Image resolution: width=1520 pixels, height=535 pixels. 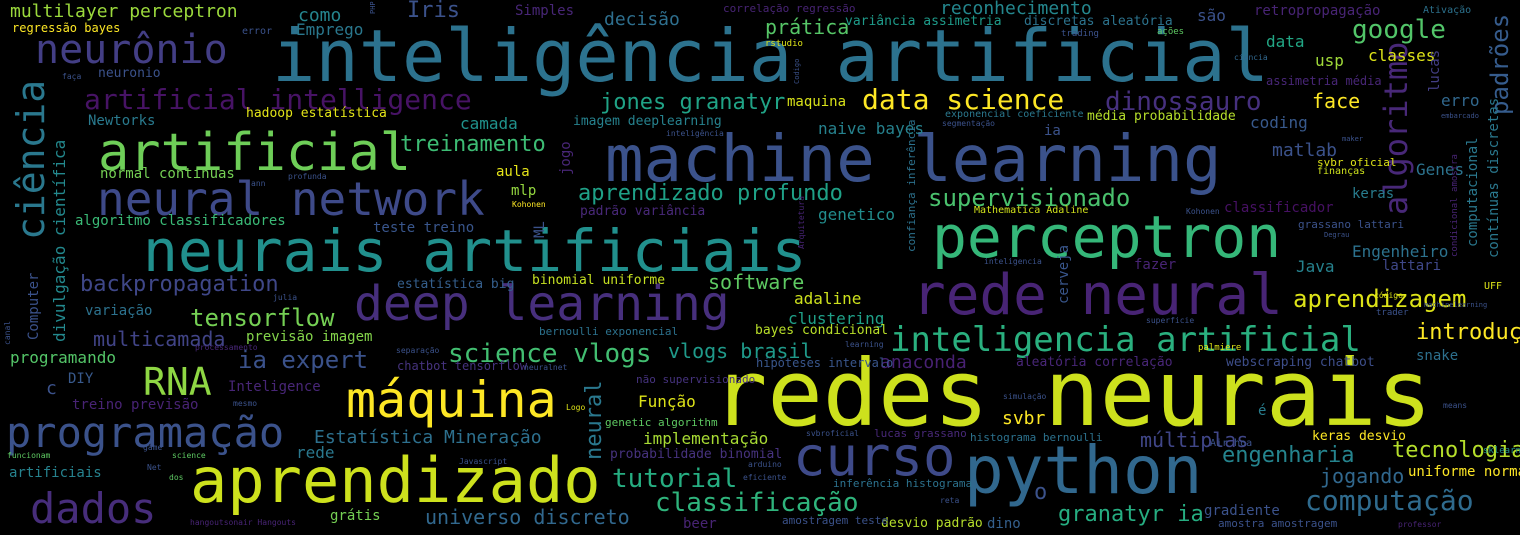 I want to click on word: mlp, so click(x=524, y=191).